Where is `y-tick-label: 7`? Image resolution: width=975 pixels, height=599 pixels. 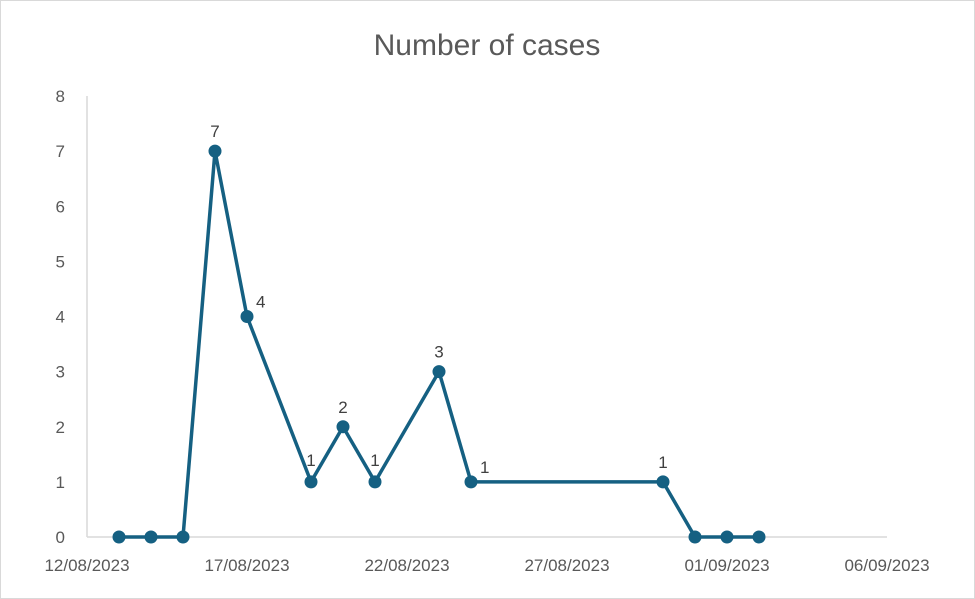
y-tick-label: 7 is located at coordinates (60, 151).